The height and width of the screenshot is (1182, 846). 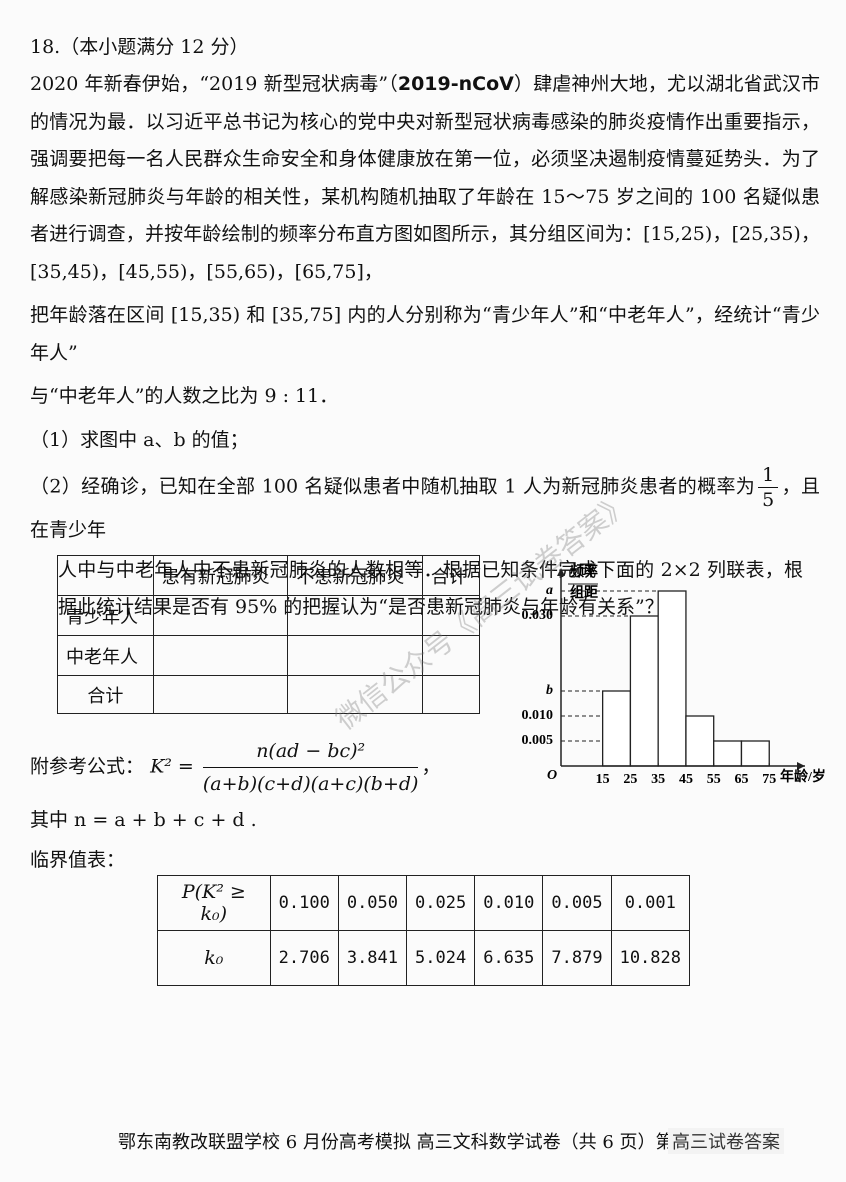 What do you see at coordinates (304, 903) in the screenshot?
I see `cell: 0.100` at bounding box center [304, 903].